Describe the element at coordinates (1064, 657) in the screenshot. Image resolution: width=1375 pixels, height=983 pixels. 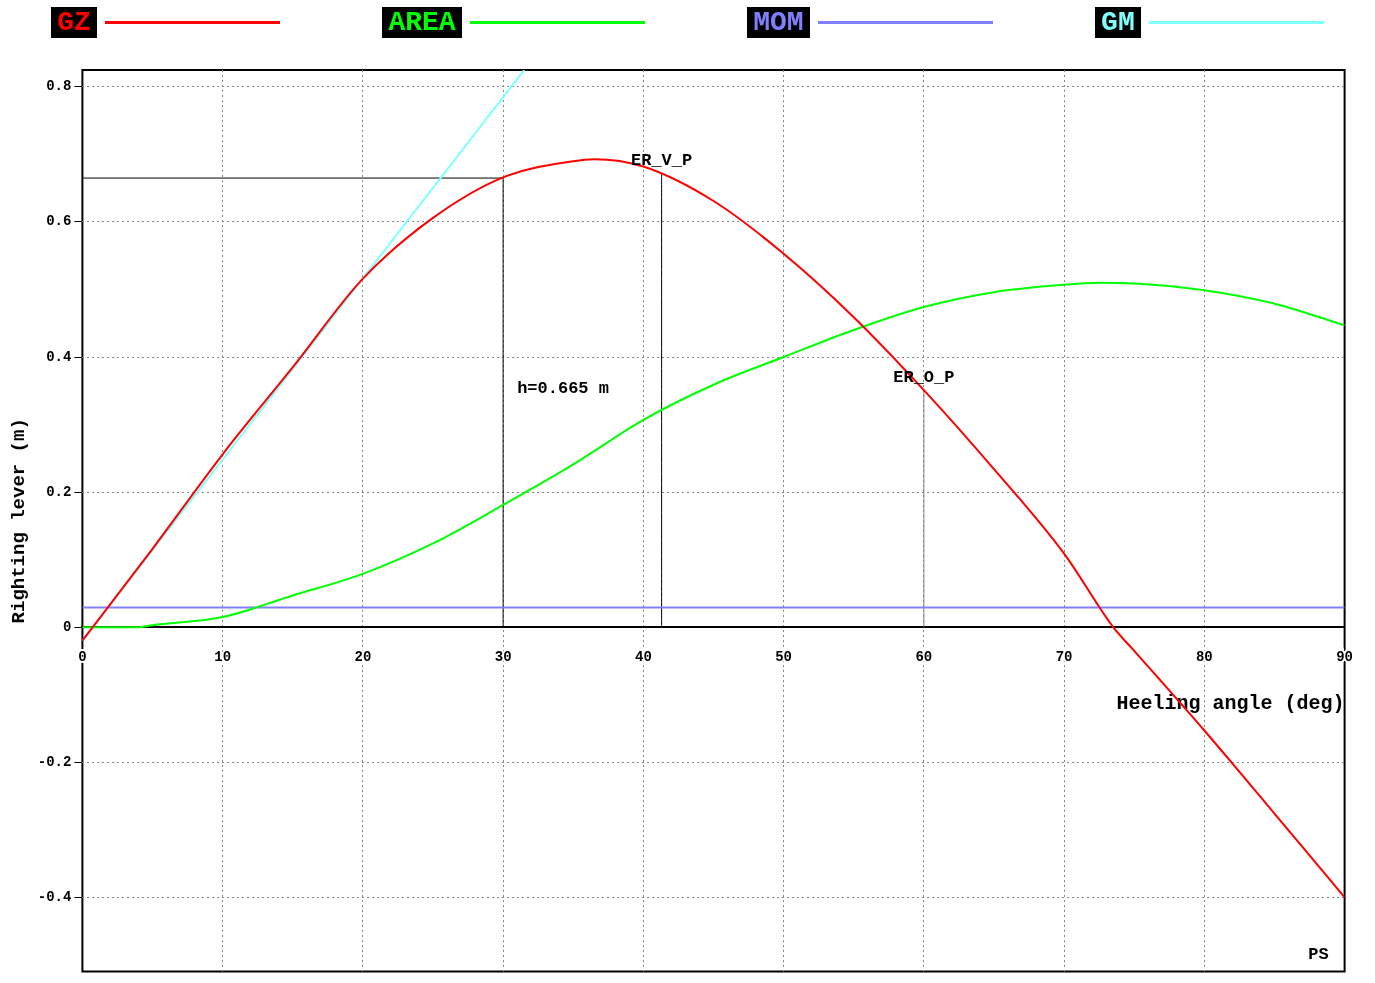
I see `x-tick-label: 70` at that location.